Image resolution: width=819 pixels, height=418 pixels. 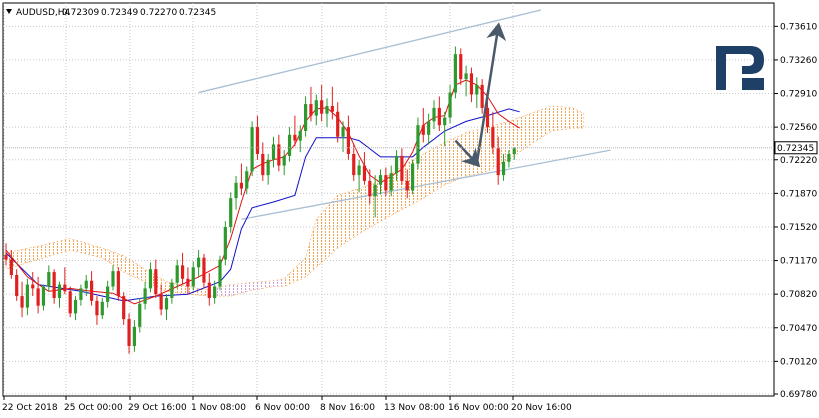 What do you see at coordinates (740, 68) in the screenshot?
I see `brand-logo-icon` at bounding box center [740, 68].